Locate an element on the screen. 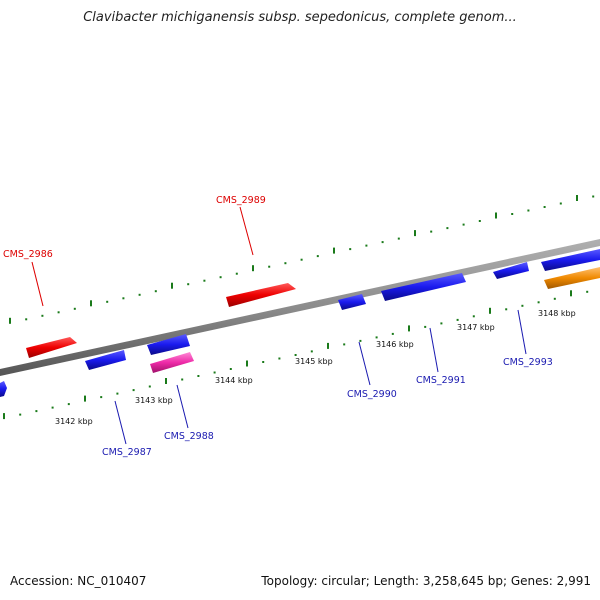  gene-label-CMS_2990: CMS_2990 is located at coordinates (372, 394).